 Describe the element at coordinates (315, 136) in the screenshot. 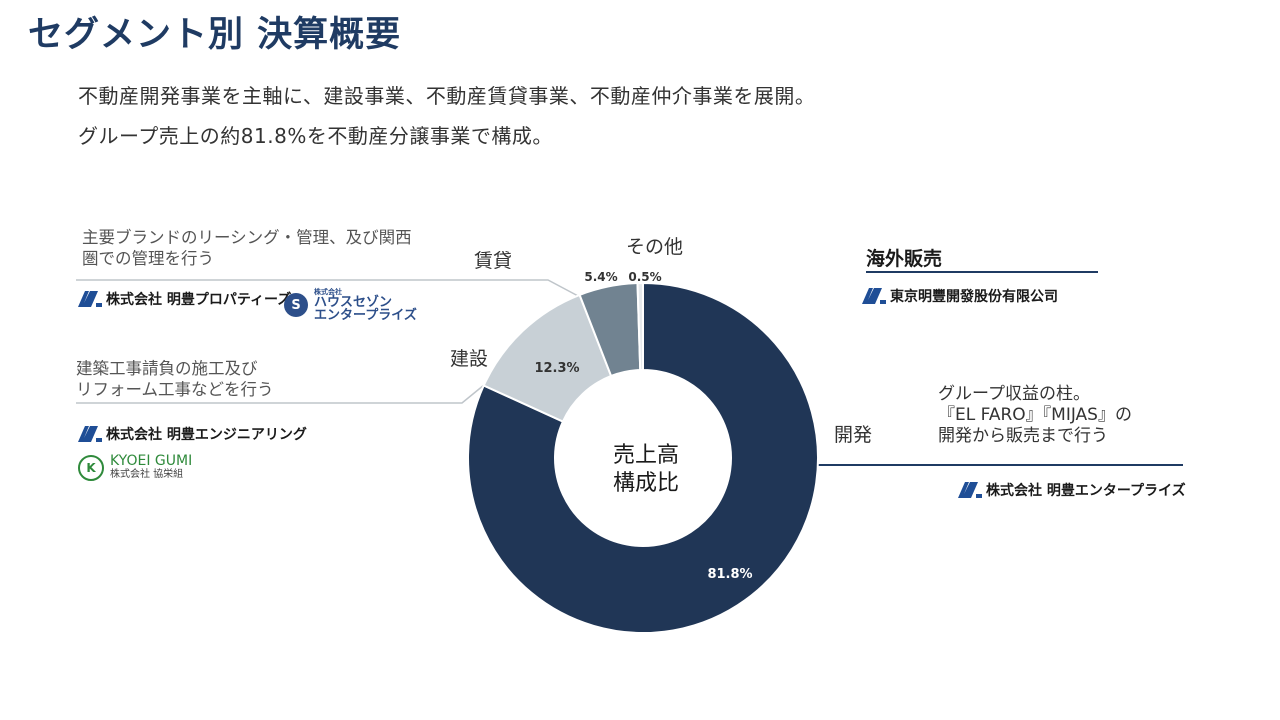

I see `subtitle-line-2: グループ売上の約81.8%を不動産分譲事業で構成。` at that location.